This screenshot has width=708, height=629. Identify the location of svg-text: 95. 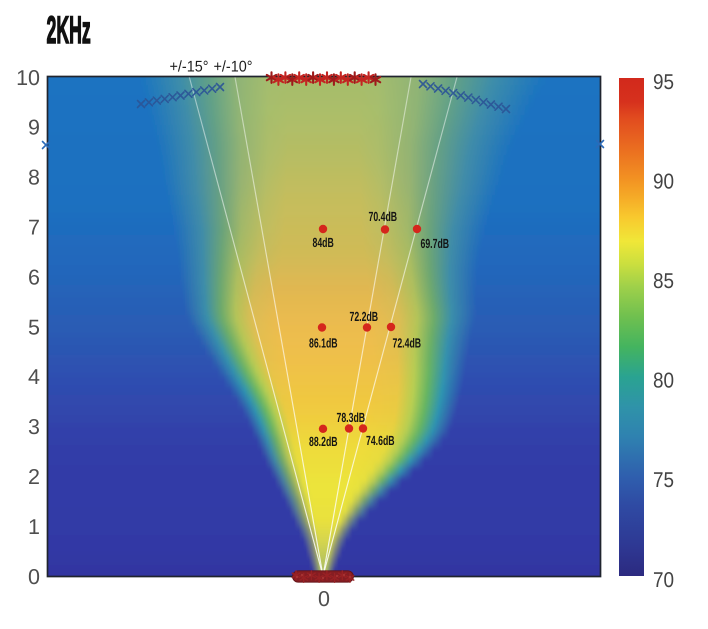
(663, 82).